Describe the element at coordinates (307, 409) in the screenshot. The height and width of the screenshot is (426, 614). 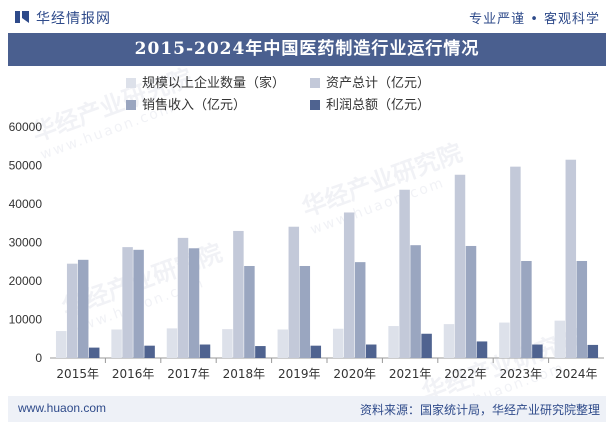
I see `footer: www.huaon.com 资料来源：国家统计局，华经产业研究院整理` at that location.